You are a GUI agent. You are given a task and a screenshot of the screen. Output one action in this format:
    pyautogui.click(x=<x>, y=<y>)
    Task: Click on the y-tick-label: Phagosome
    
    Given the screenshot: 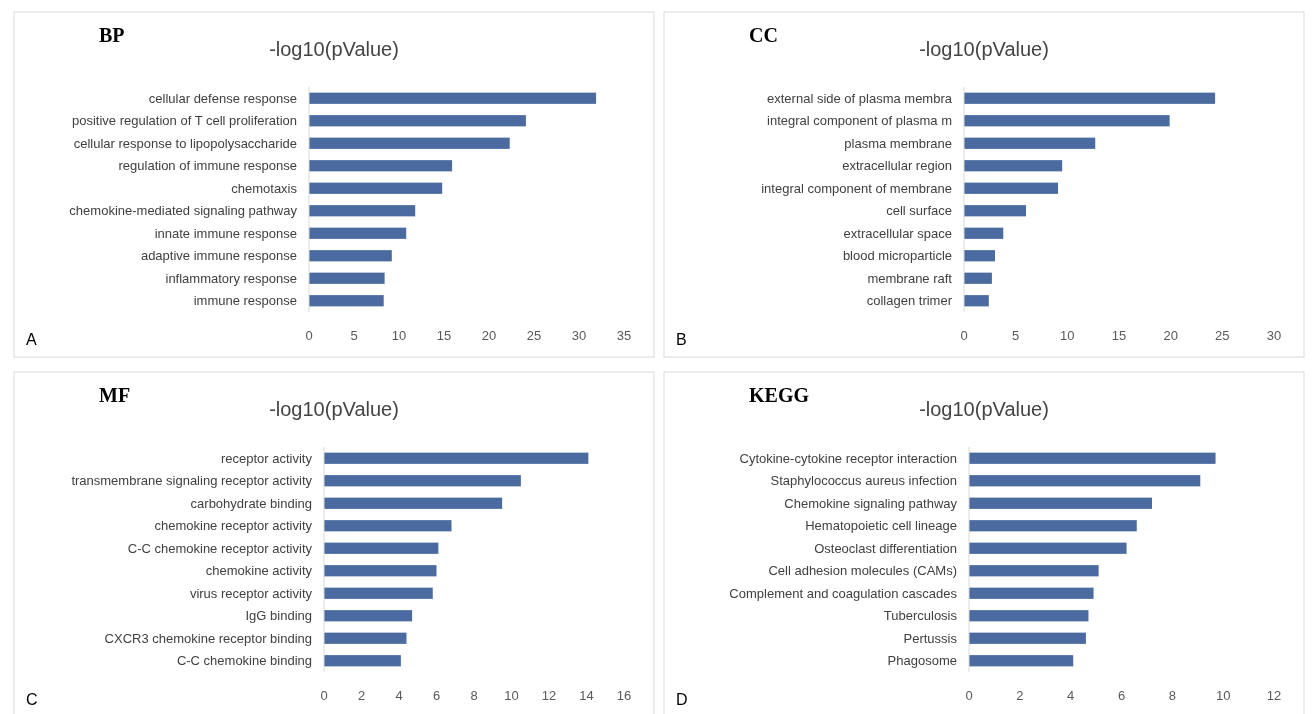 What is the action you would take?
    pyautogui.click(x=922, y=661)
    